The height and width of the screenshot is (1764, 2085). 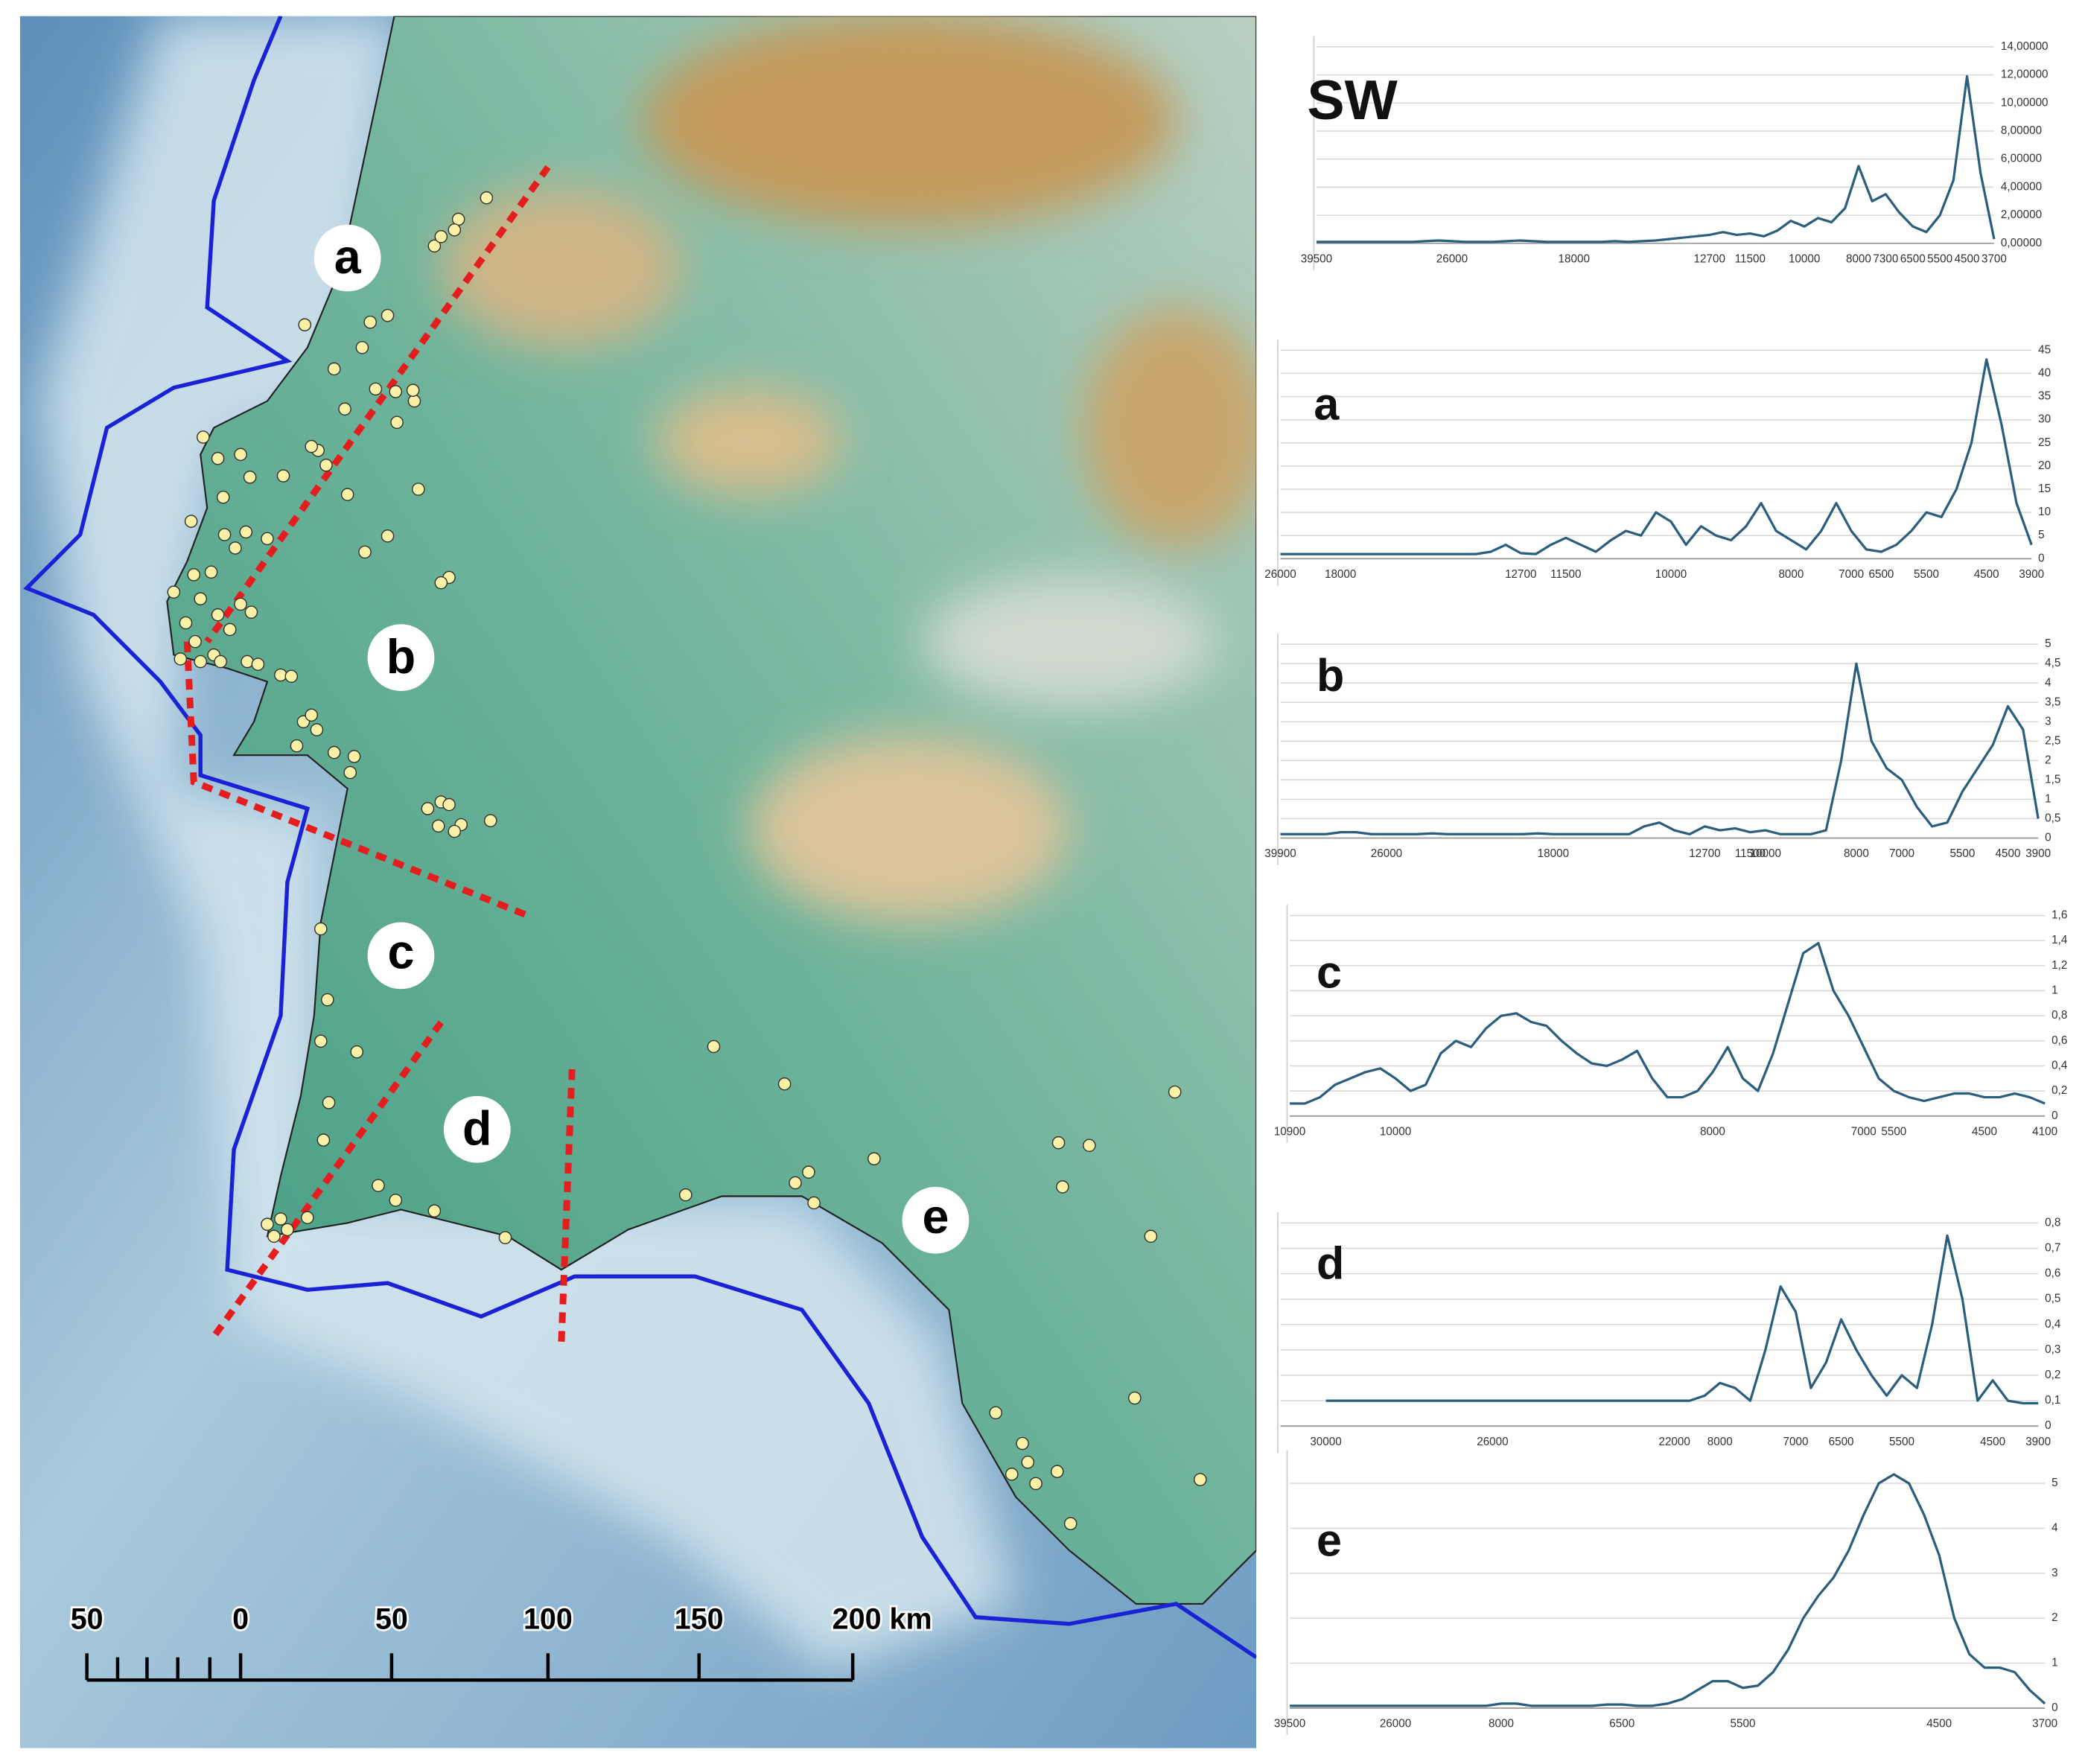 I want to click on x-tick-label: 8000, so click(x=1502, y=1723).